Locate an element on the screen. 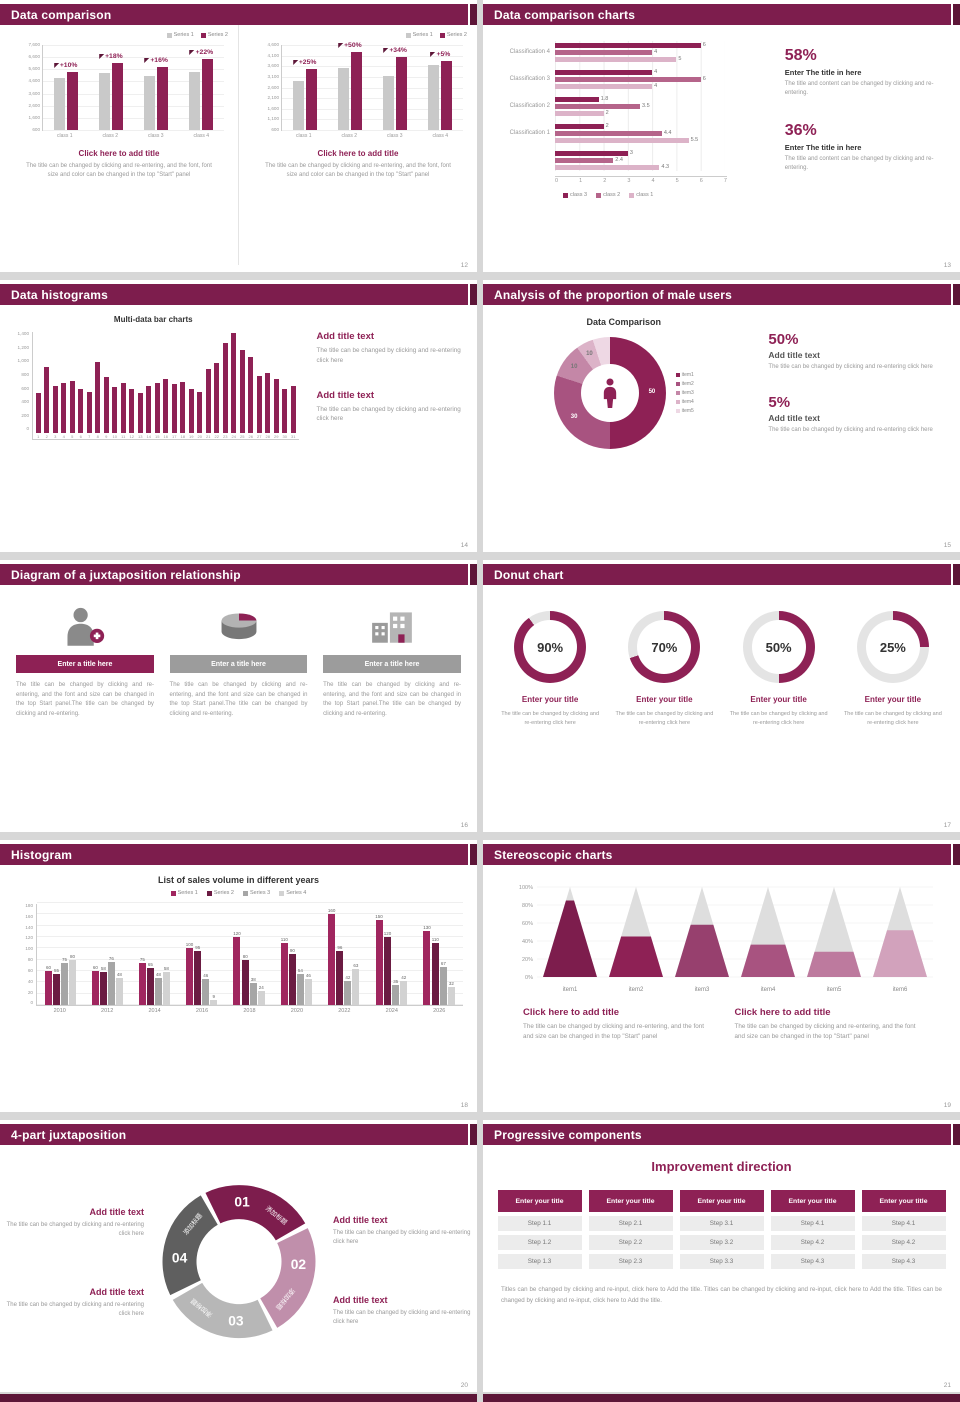 The height and width of the screenshot is (1402, 960). step-cell: Step 1.2 is located at coordinates (539, 1242).